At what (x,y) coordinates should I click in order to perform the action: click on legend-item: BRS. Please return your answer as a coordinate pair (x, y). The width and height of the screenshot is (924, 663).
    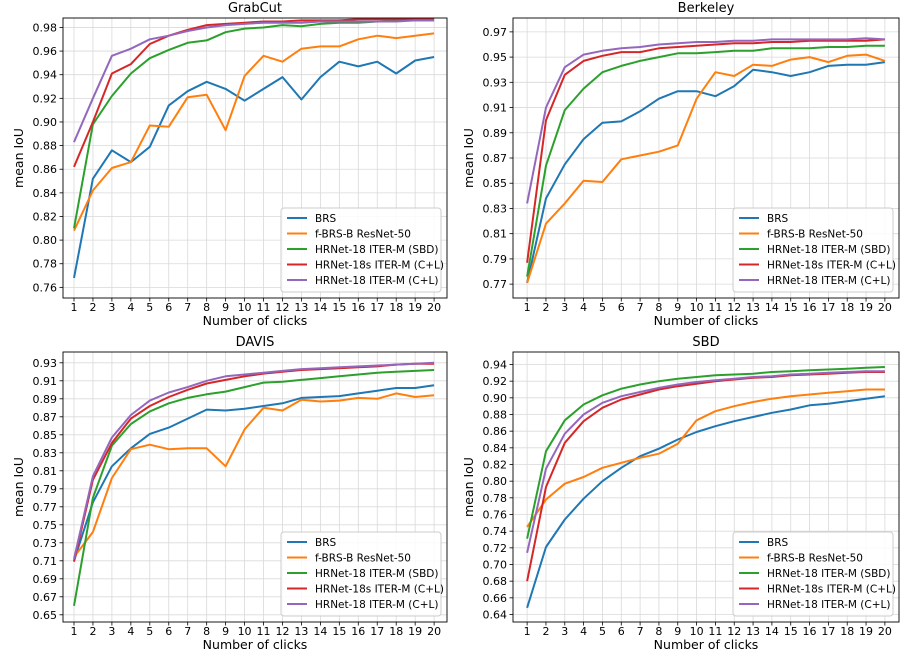
    Looking at the image, I should click on (763, 219).